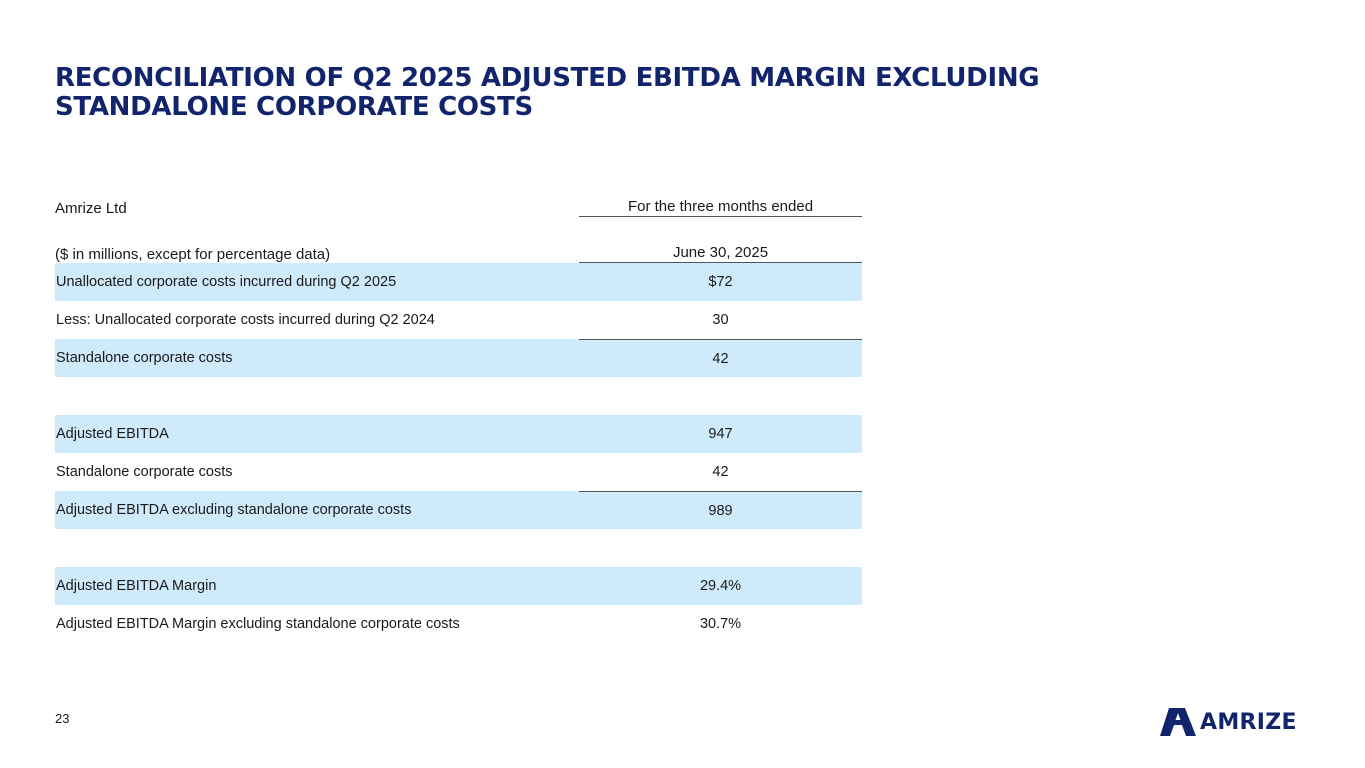 The image size is (1365, 768). Describe the element at coordinates (112, 434) in the screenshot. I see `row-label: Adjusted EBITDA` at that location.